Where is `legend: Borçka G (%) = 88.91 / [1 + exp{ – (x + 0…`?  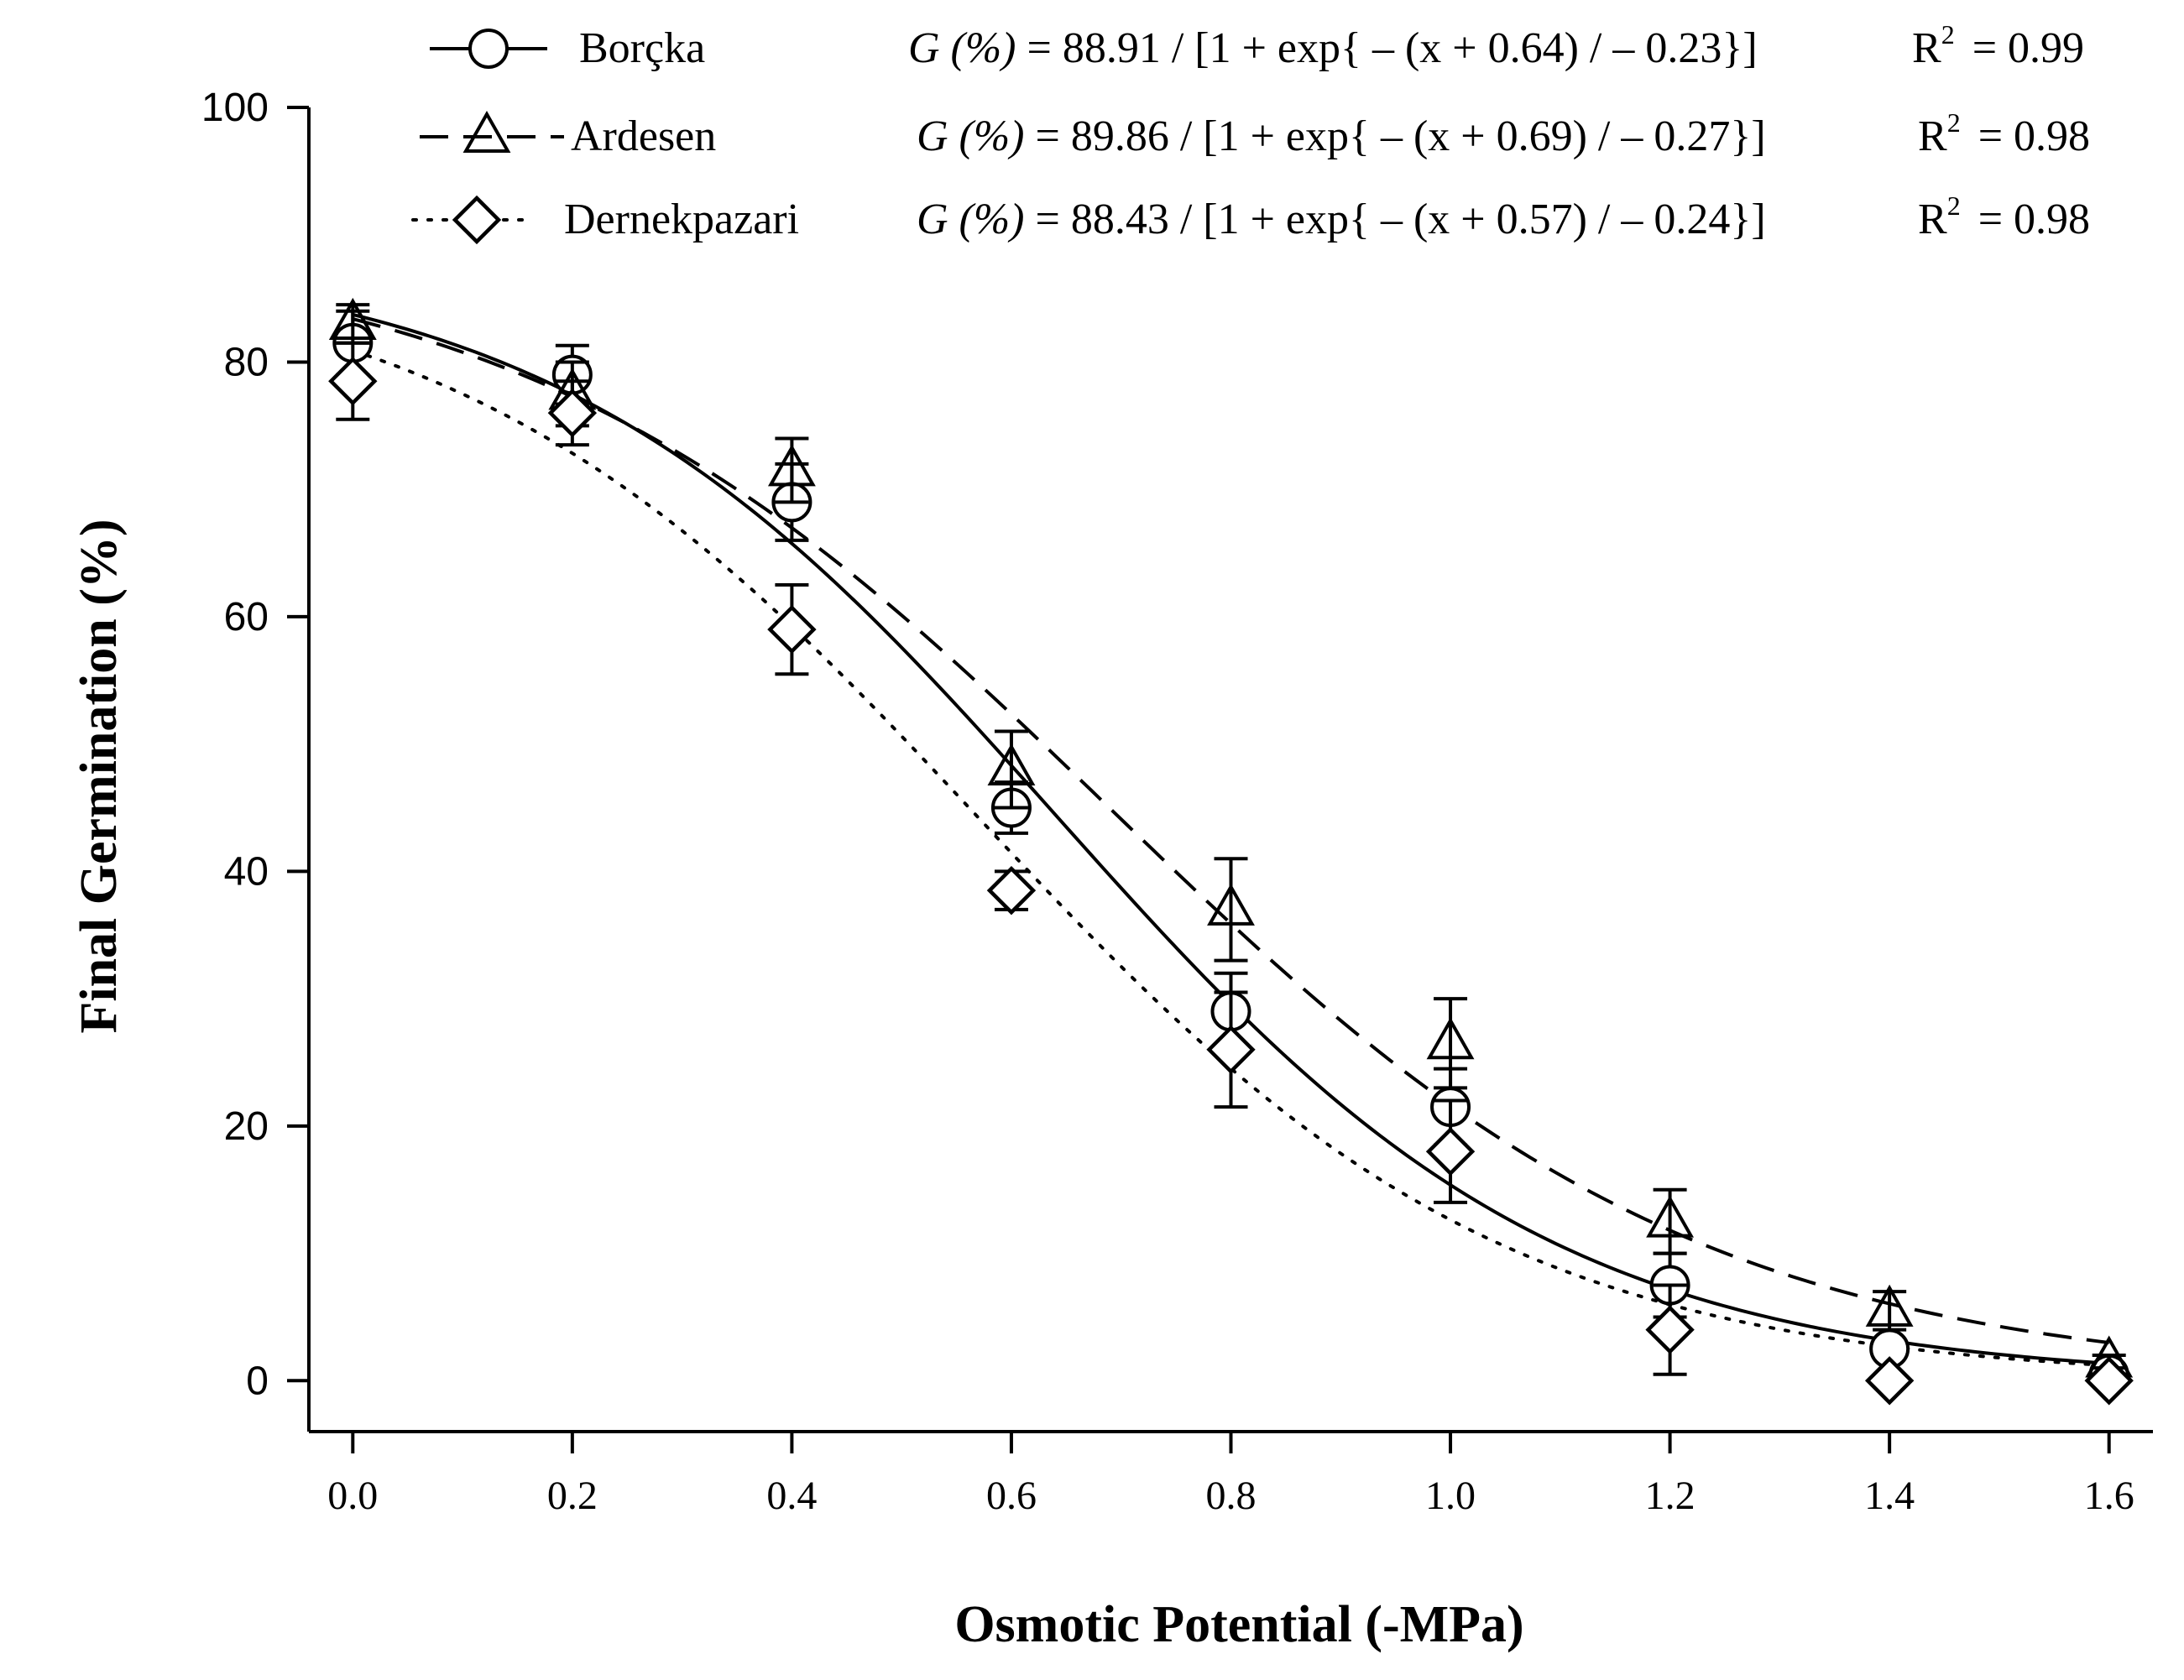 legend: Borçka G (%) = 88.91 / [1 + exp{ – (x + 0… is located at coordinates (1250, 132).